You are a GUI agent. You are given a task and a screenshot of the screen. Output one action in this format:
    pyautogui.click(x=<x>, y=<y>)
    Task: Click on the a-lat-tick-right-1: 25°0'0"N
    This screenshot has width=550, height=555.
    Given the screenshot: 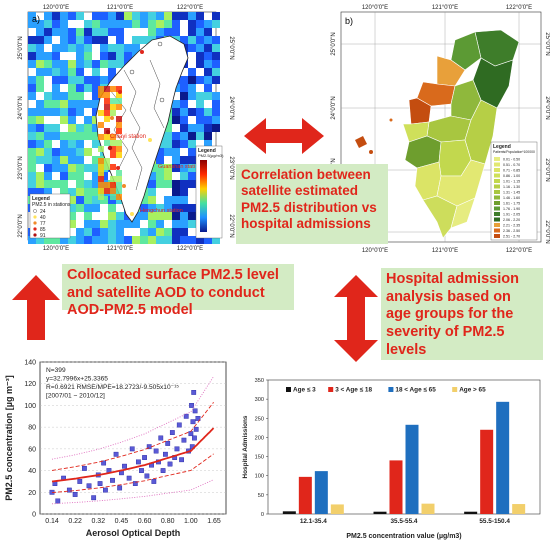 What is the action you would take?
    pyautogui.click(x=231, y=47)
    